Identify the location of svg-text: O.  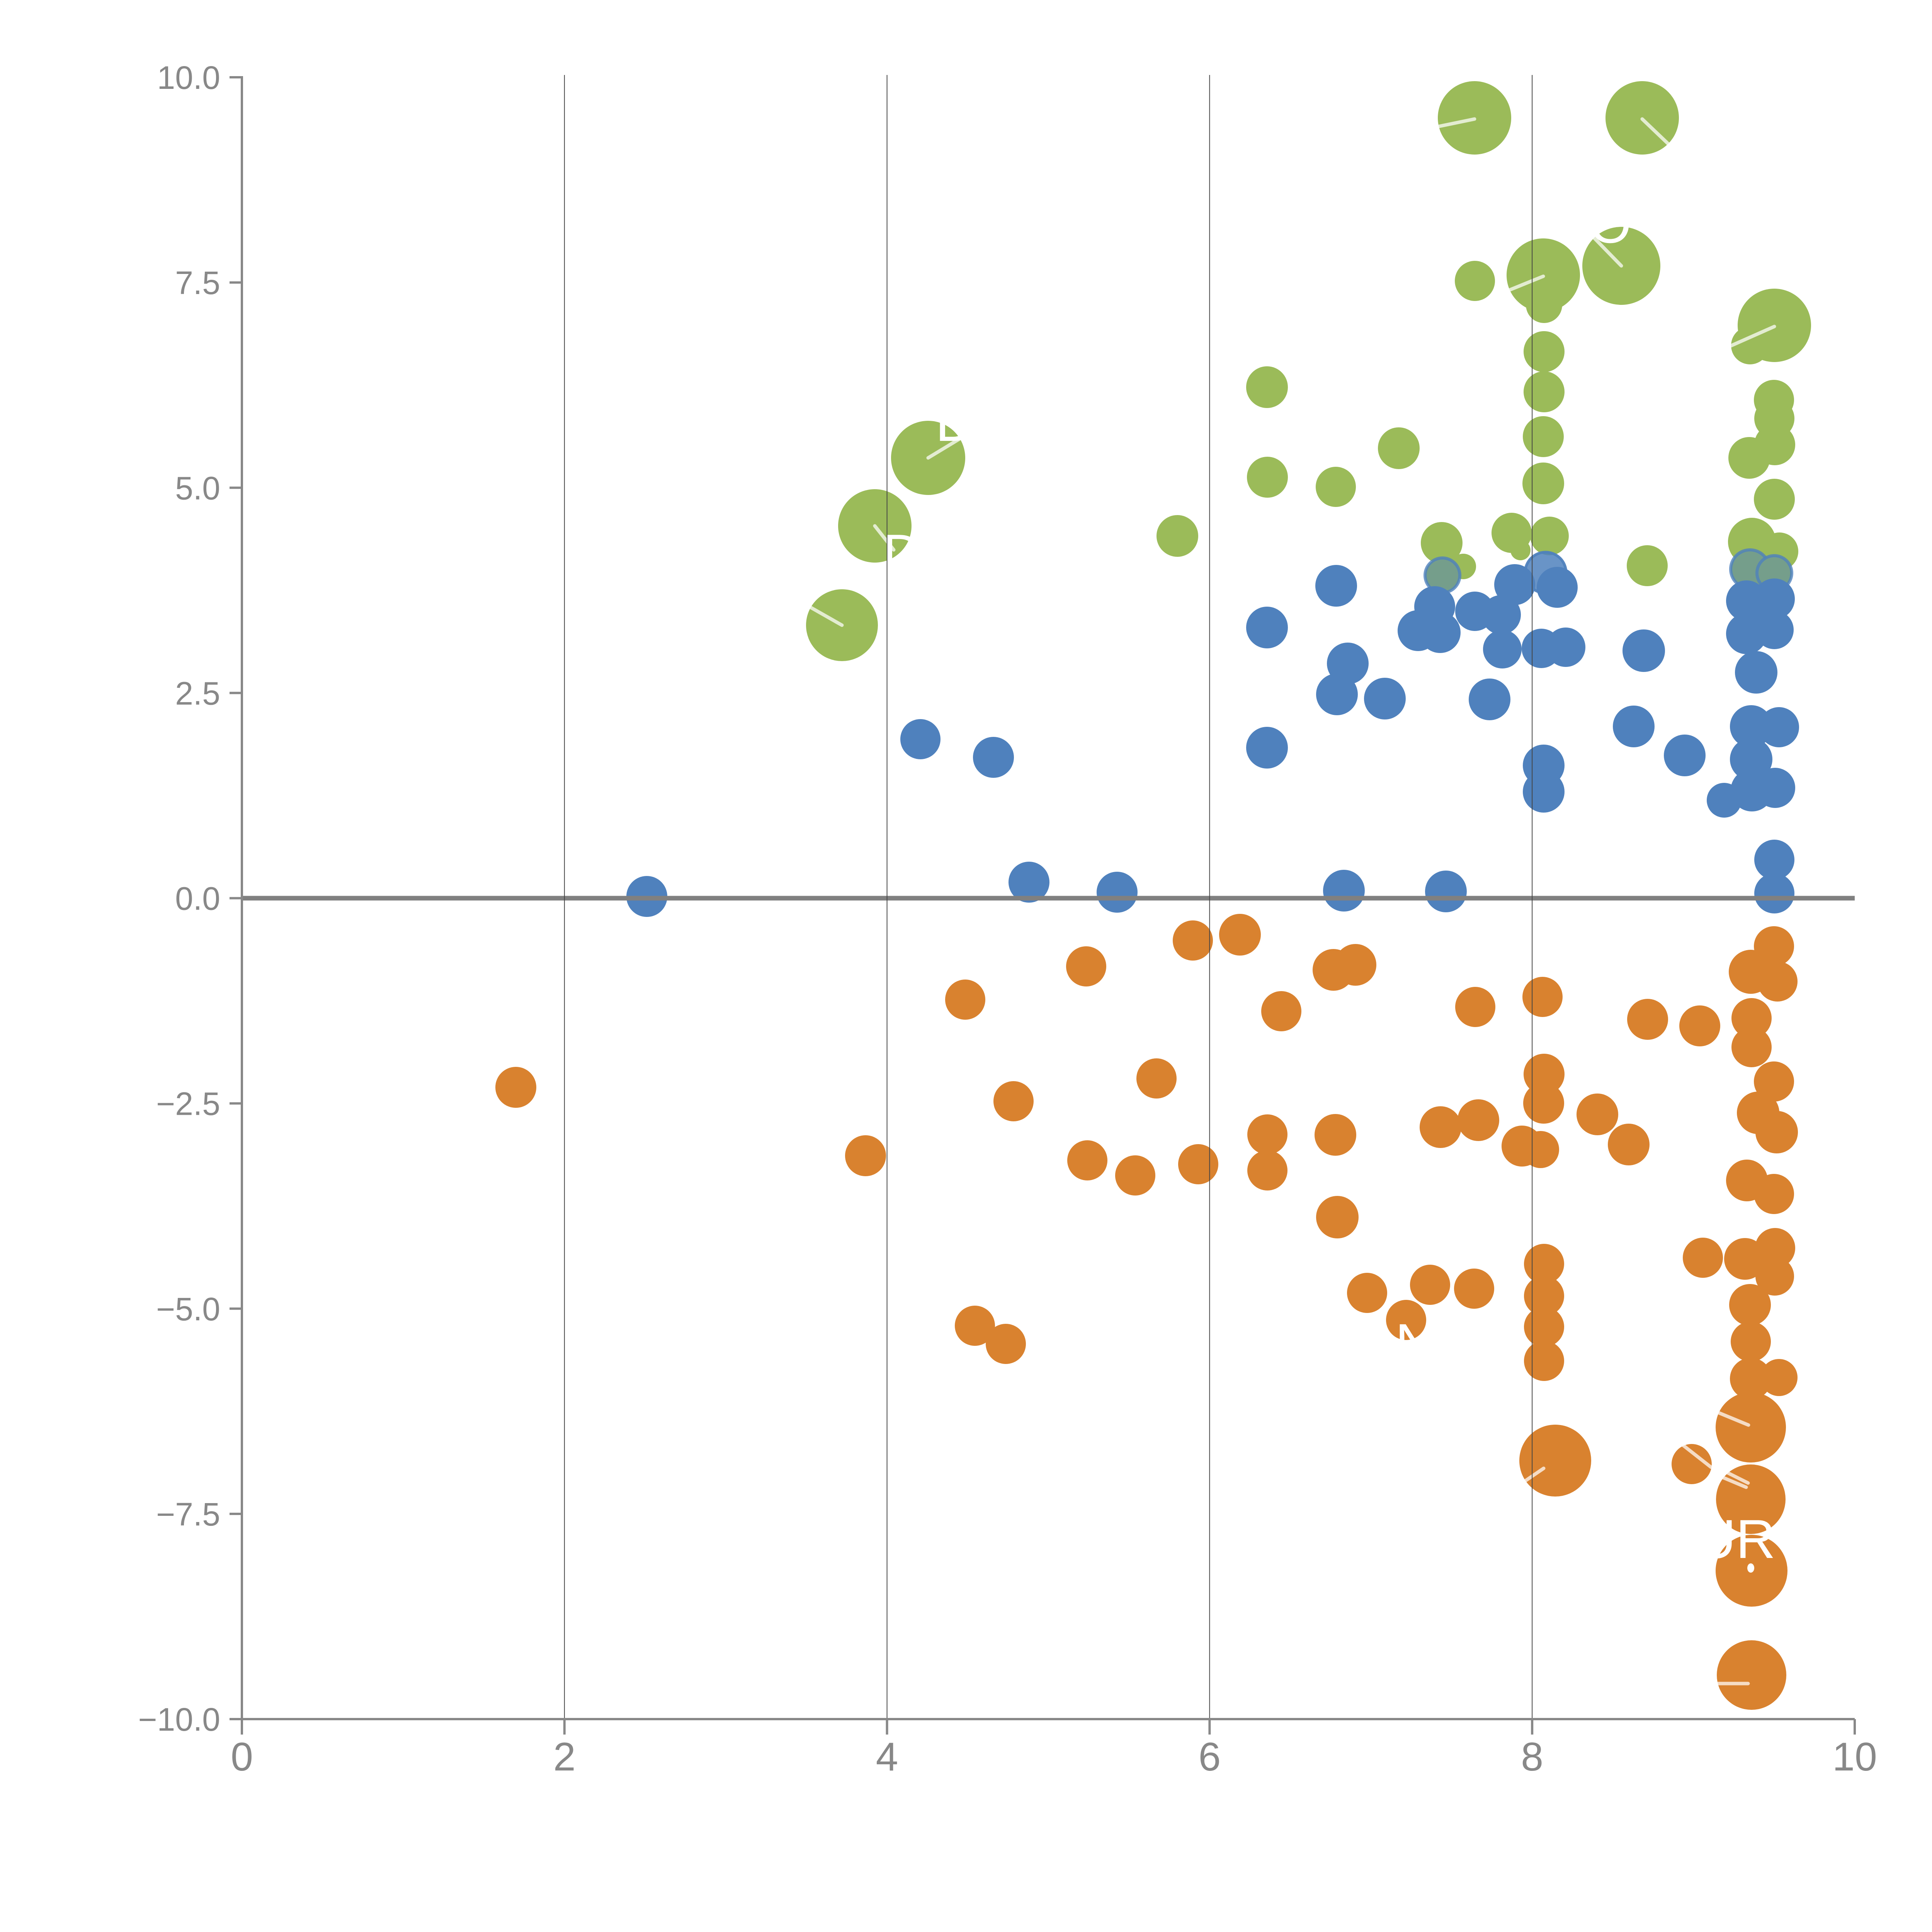
(1610, 224).